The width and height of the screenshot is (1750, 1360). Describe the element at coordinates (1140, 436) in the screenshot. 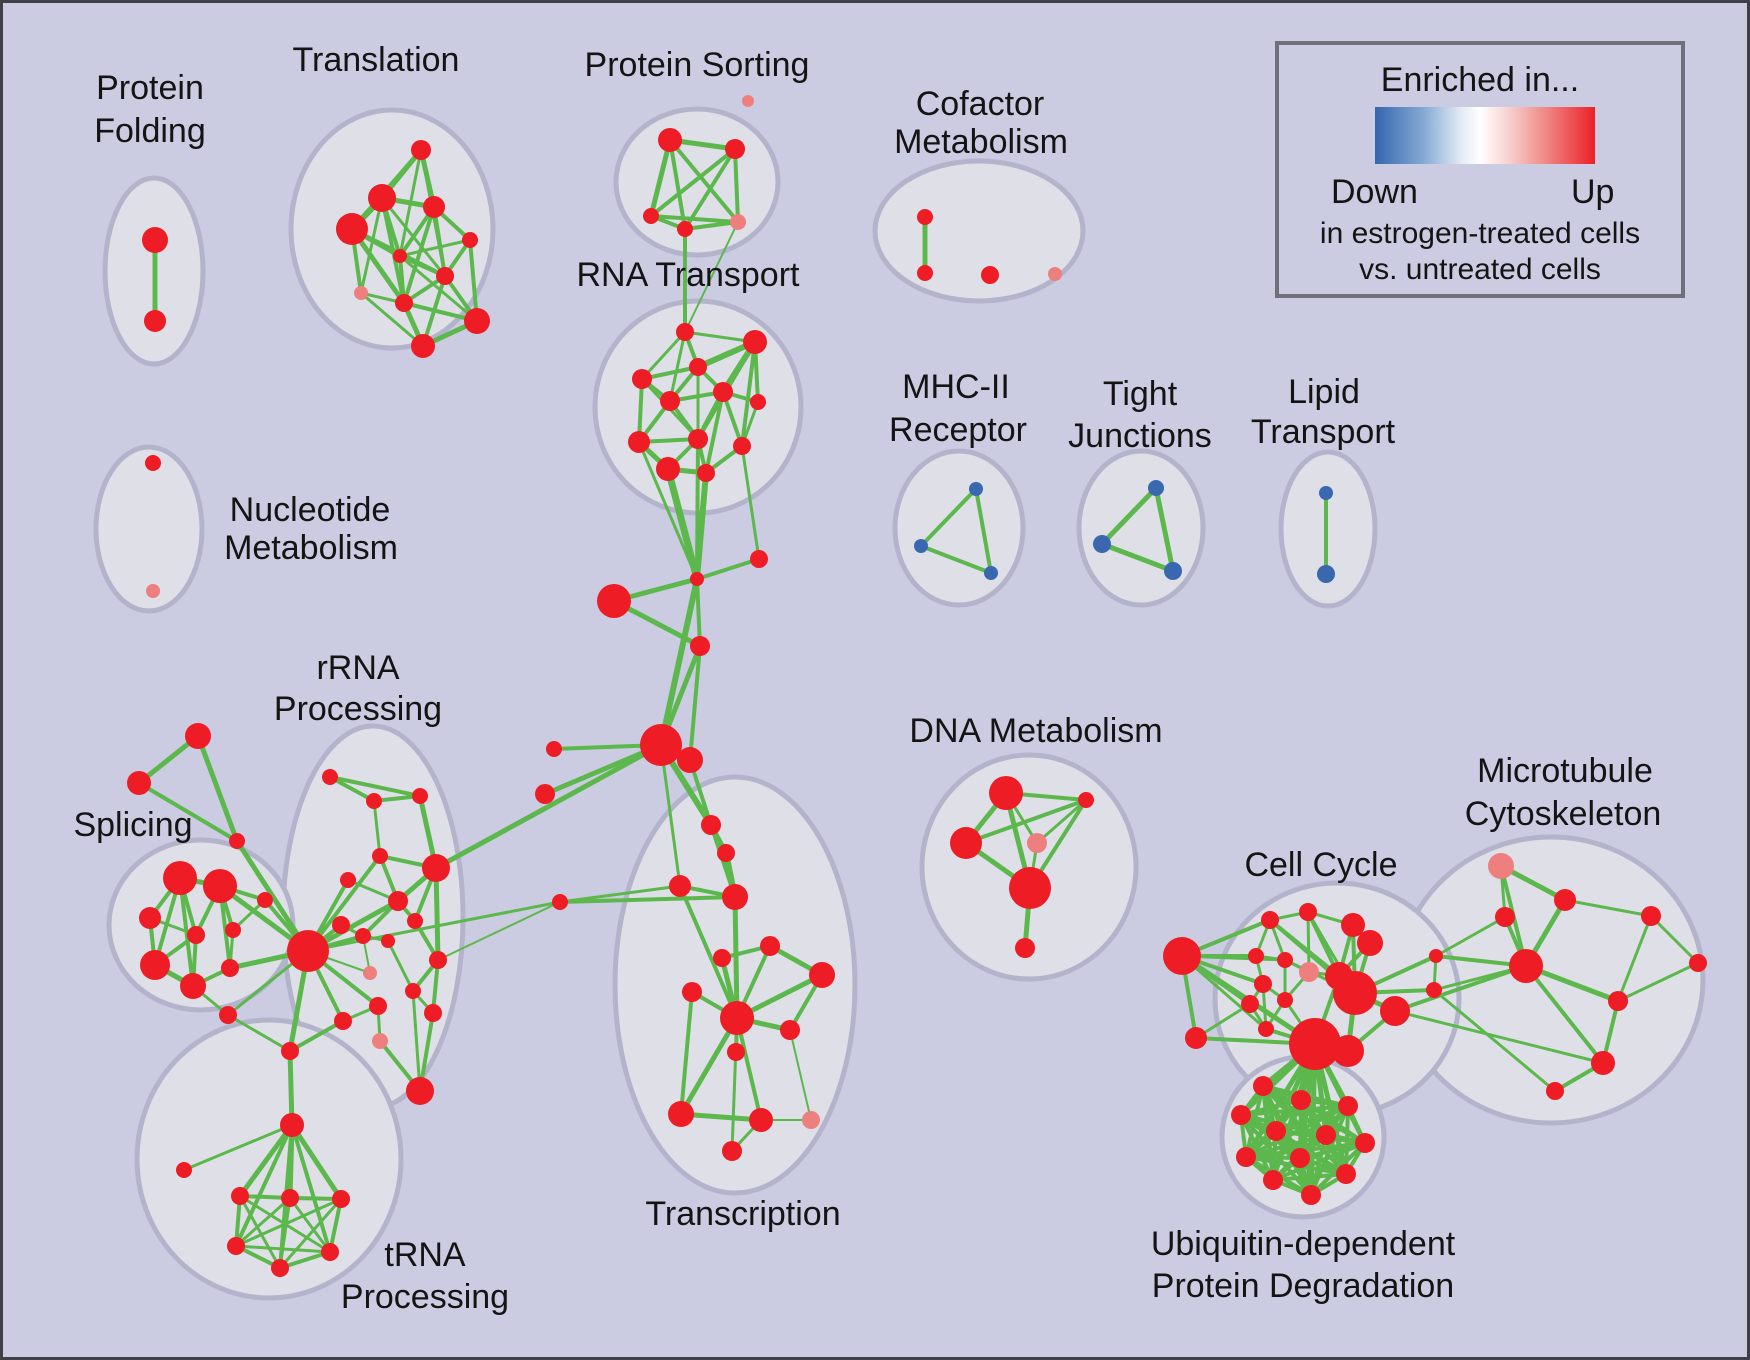

I see `cluster-label-tight-junctions: Junctions` at that location.